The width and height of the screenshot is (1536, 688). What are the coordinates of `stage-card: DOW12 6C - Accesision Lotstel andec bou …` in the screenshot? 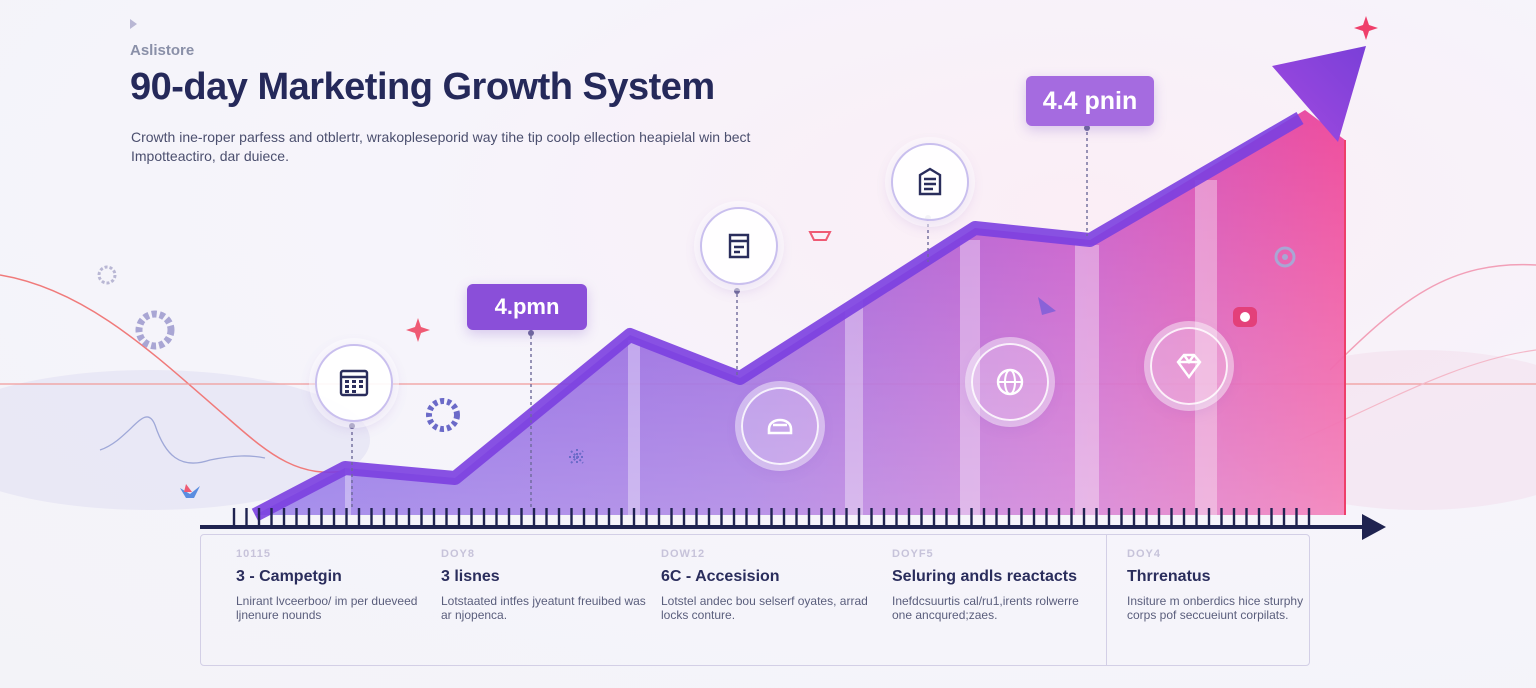 It's located at (766, 585).